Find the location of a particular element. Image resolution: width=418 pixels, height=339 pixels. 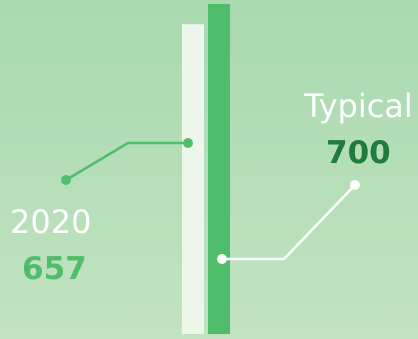

leader-dot-typical-bar is located at coordinates (222, 259).